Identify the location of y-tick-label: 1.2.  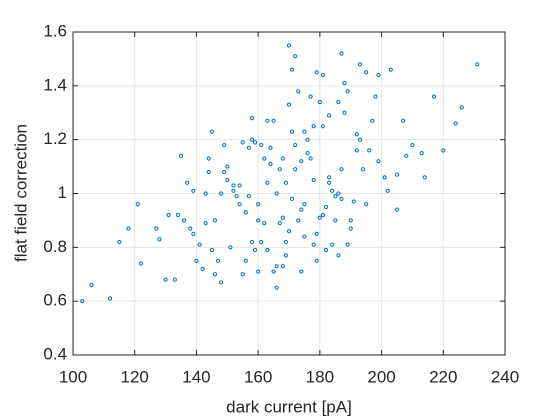
(55, 138).